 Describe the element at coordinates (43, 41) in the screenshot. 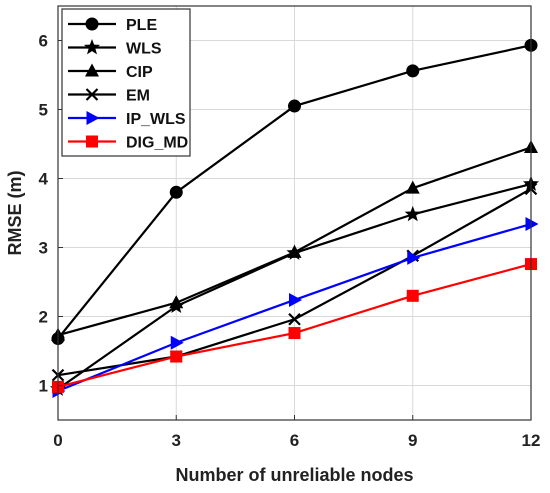

I see `y-tick-label: 6` at that location.